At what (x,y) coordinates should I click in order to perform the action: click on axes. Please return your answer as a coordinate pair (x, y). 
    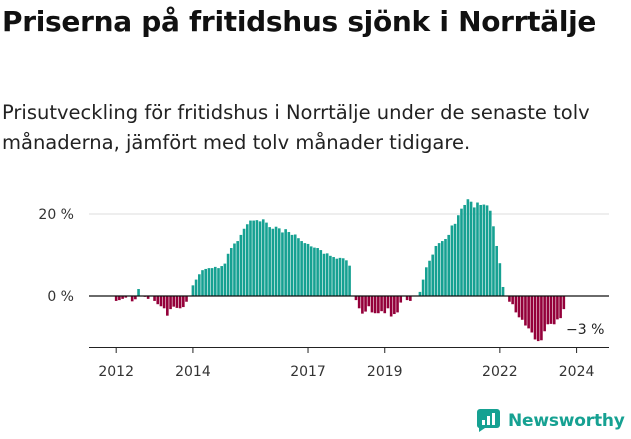
    Looking at the image, I should click on (349, 324).